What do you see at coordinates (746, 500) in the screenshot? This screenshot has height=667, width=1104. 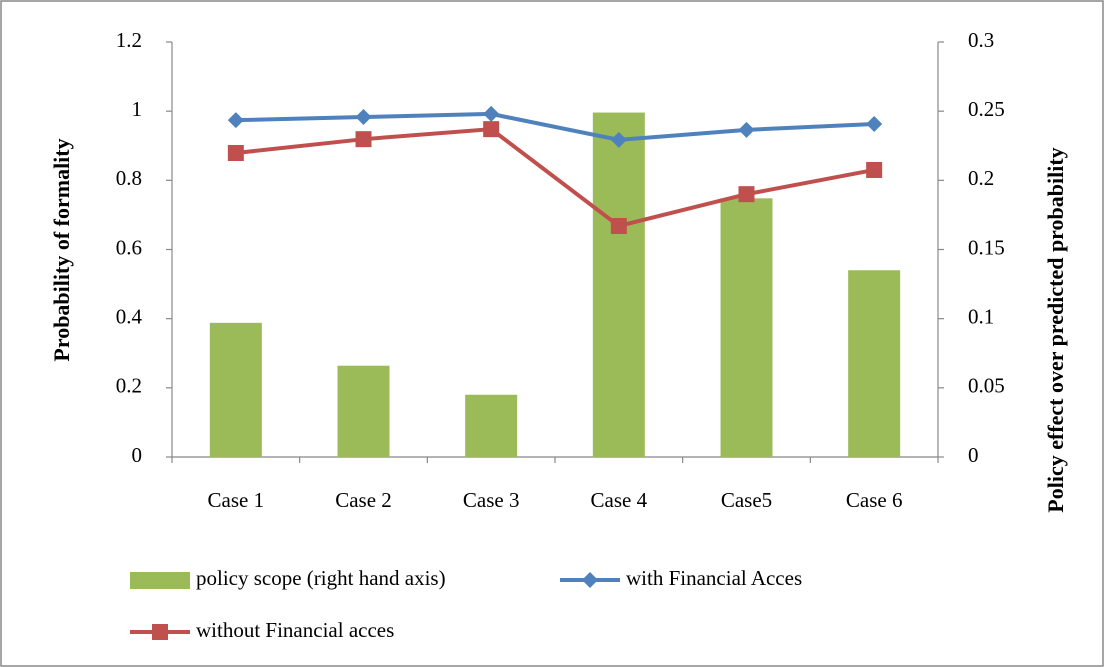 I see `x-tick-label: Case5` at bounding box center [746, 500].